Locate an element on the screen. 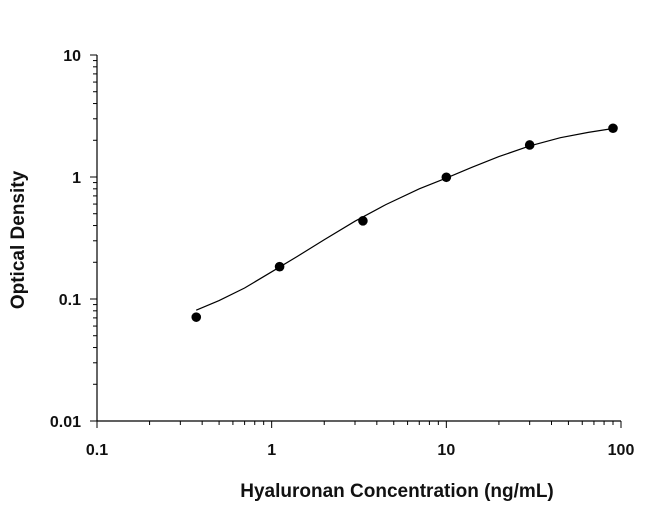 The width and height of the screenshot is (650, 505). y-tick-label: 0.01 is located at coordinates (65, 422).